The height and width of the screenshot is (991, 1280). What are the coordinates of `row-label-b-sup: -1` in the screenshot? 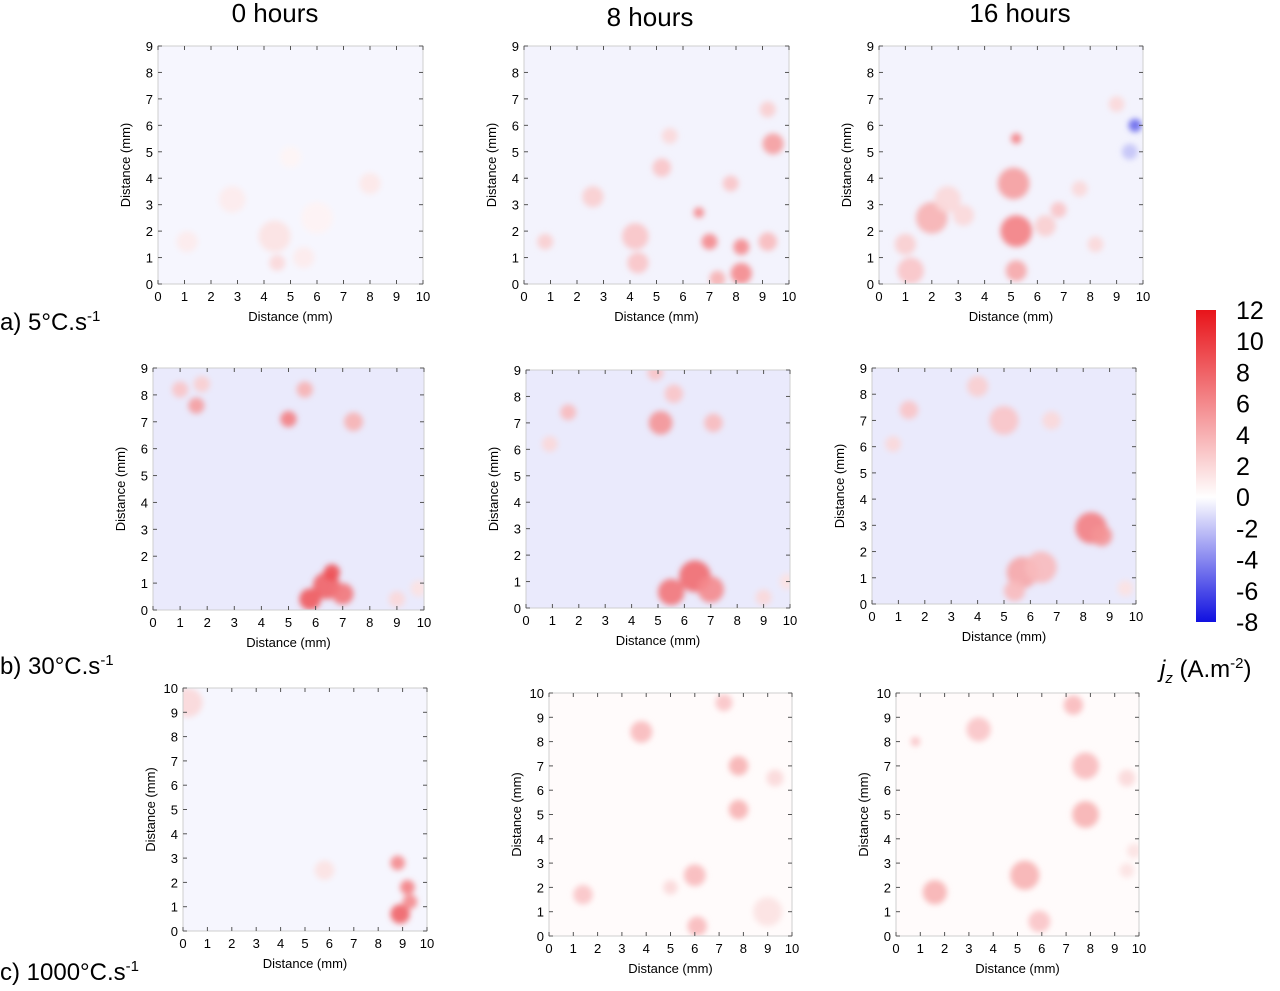 It's located at (107, 660).